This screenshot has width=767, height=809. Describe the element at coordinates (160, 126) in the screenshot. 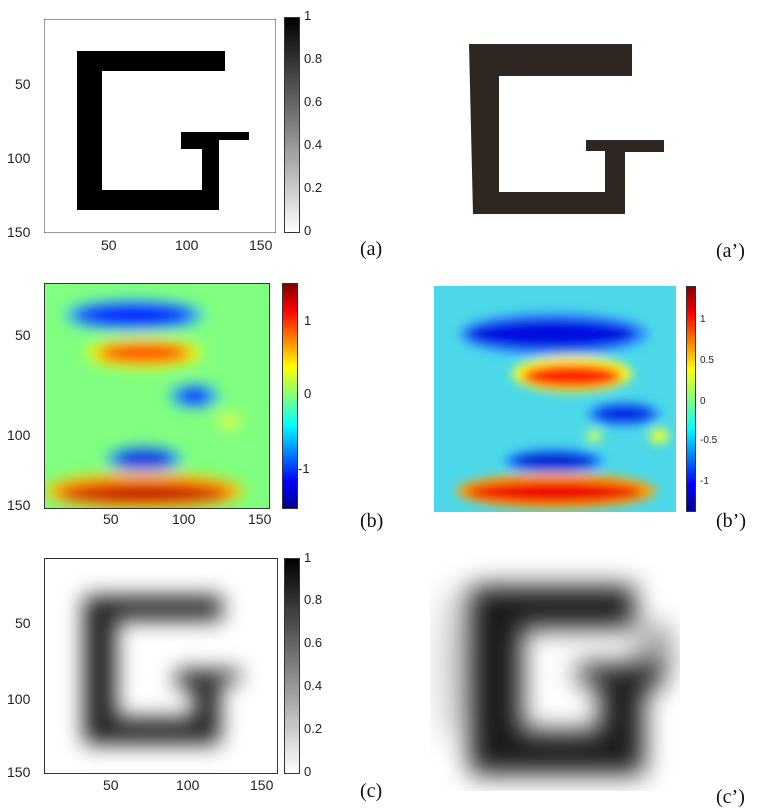

I see `panel-a-plot` at that location.